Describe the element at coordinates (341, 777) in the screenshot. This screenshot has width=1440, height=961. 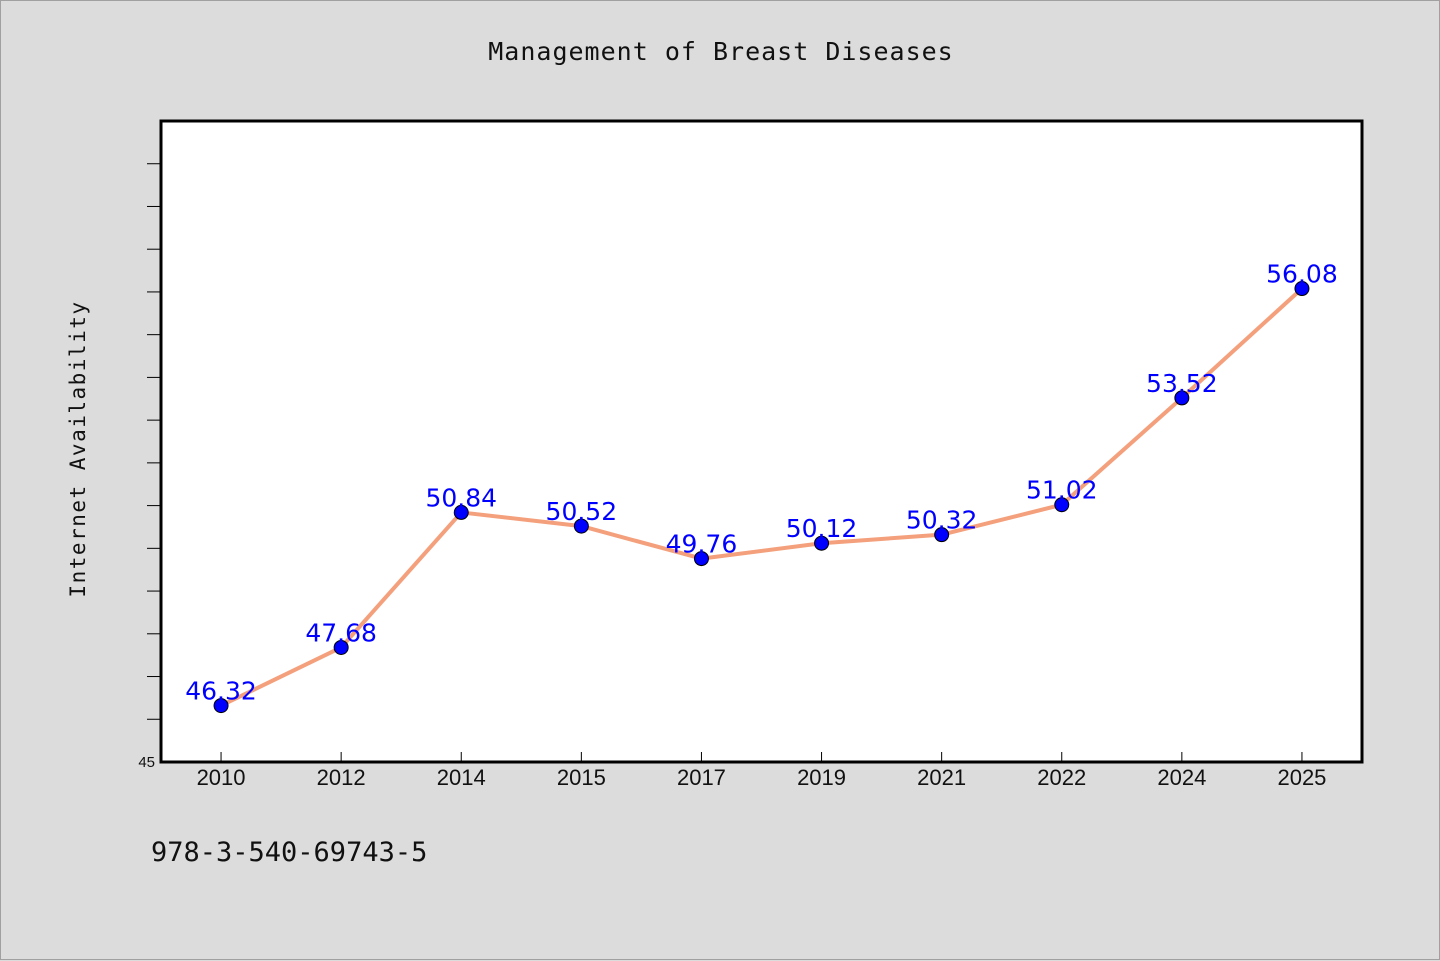
I see `x-tick-label: 2012` at that location.